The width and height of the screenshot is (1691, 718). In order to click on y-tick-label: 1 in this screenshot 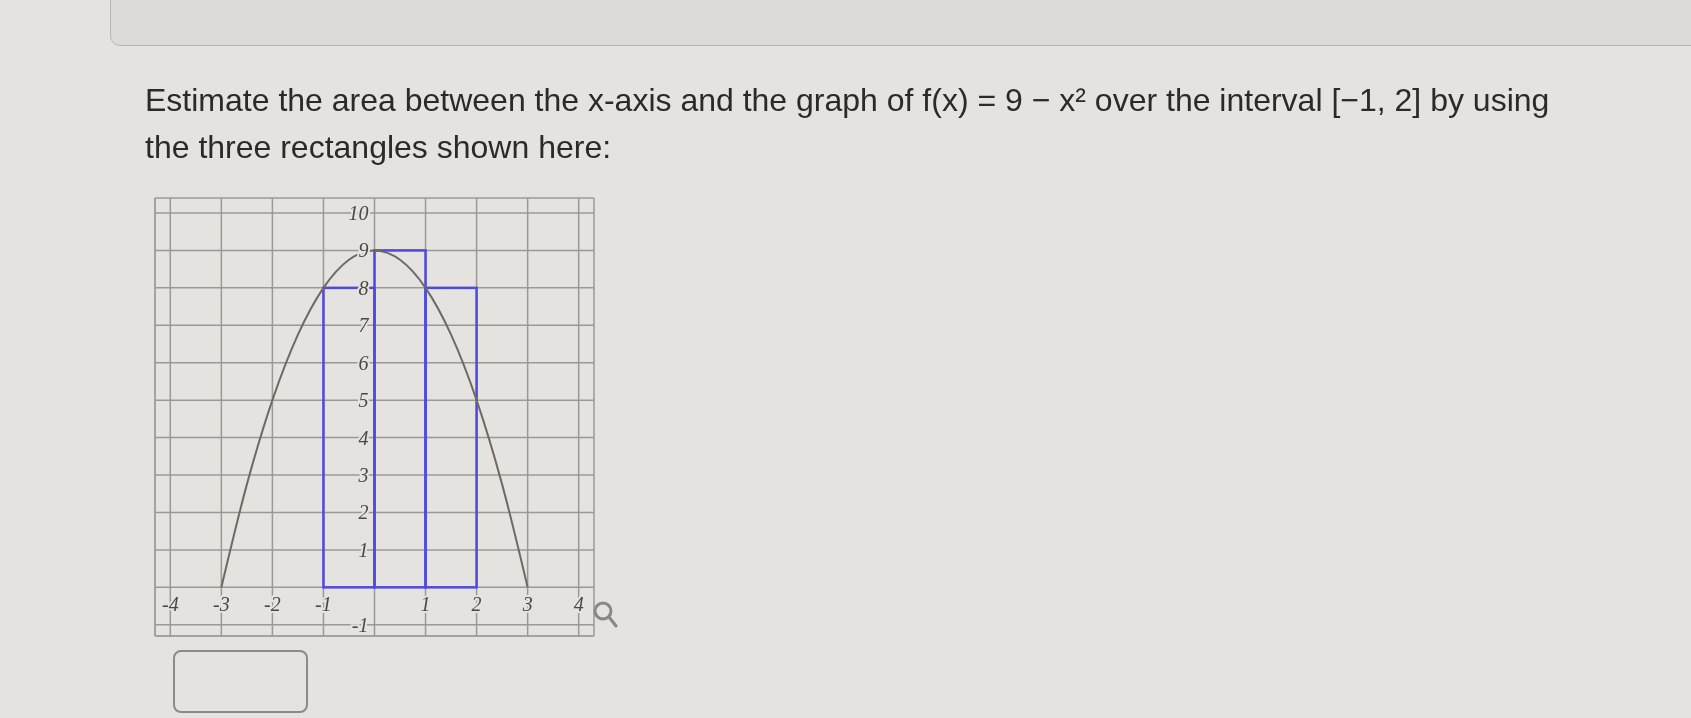, I will do `click(363, 549)`.